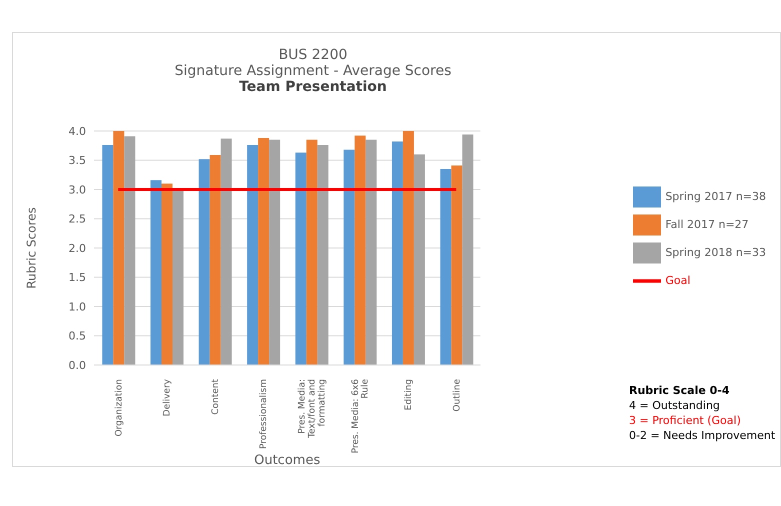 The image size is (781, 506). Describe the element at coordinates (77, 161) in the screenshot. I see `y-tick-label: 3.5` at that location.